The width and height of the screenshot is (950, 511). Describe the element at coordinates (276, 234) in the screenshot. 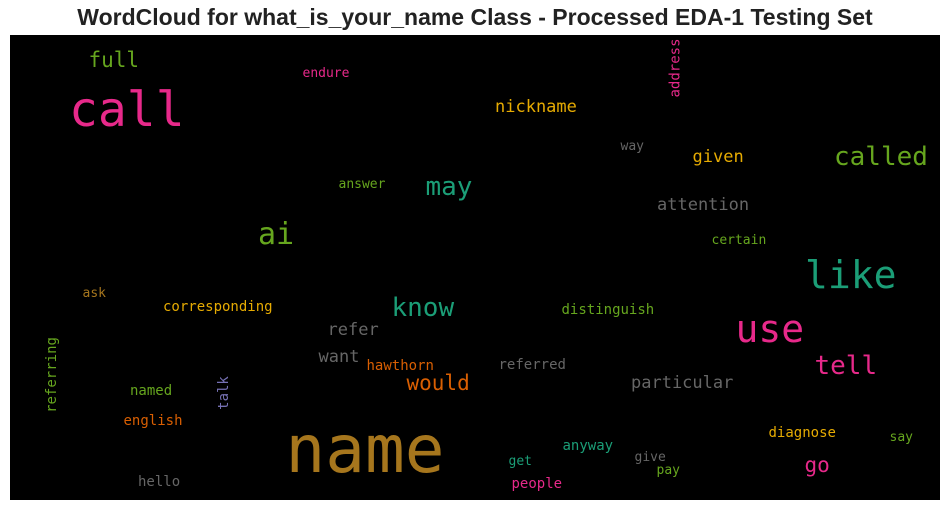

I see `word-ai: ai` at that location.